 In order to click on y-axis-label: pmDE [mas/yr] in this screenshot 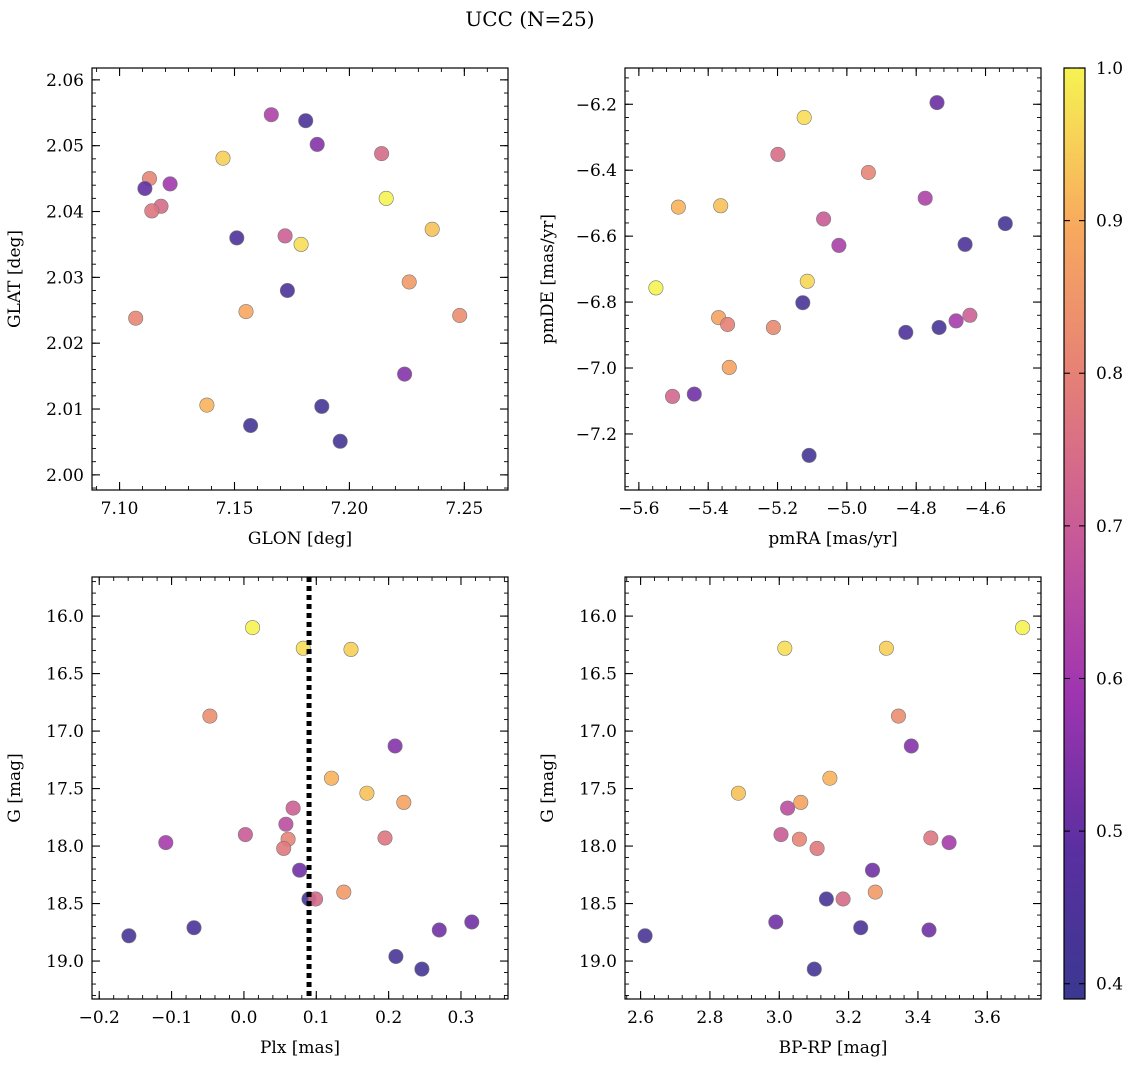, I will do `click(548, 279)`.